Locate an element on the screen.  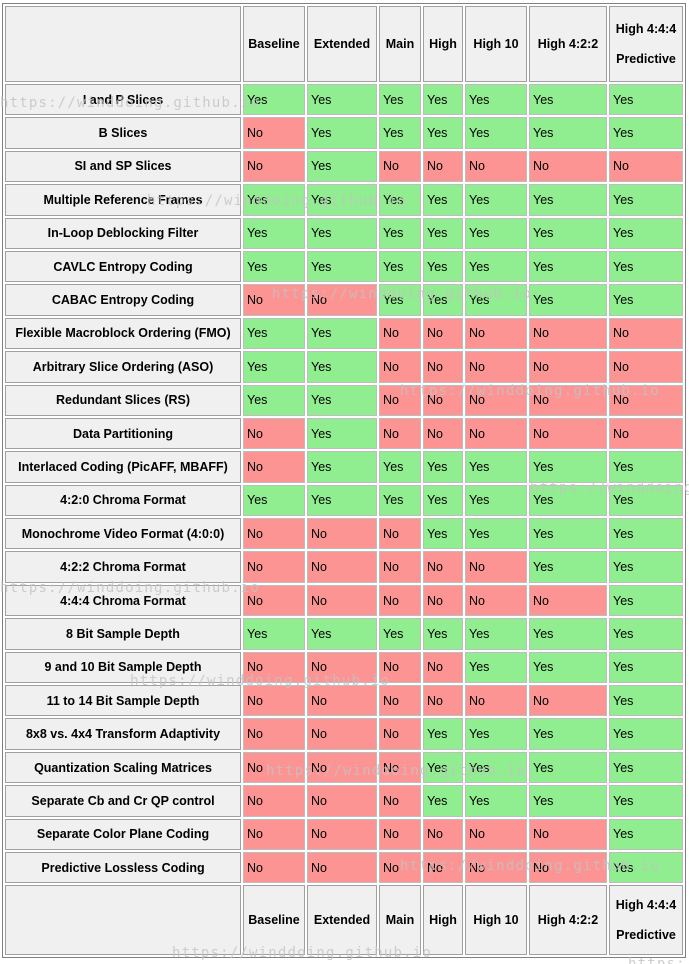
column-header-label: Main is located at coordinates (400, 44).